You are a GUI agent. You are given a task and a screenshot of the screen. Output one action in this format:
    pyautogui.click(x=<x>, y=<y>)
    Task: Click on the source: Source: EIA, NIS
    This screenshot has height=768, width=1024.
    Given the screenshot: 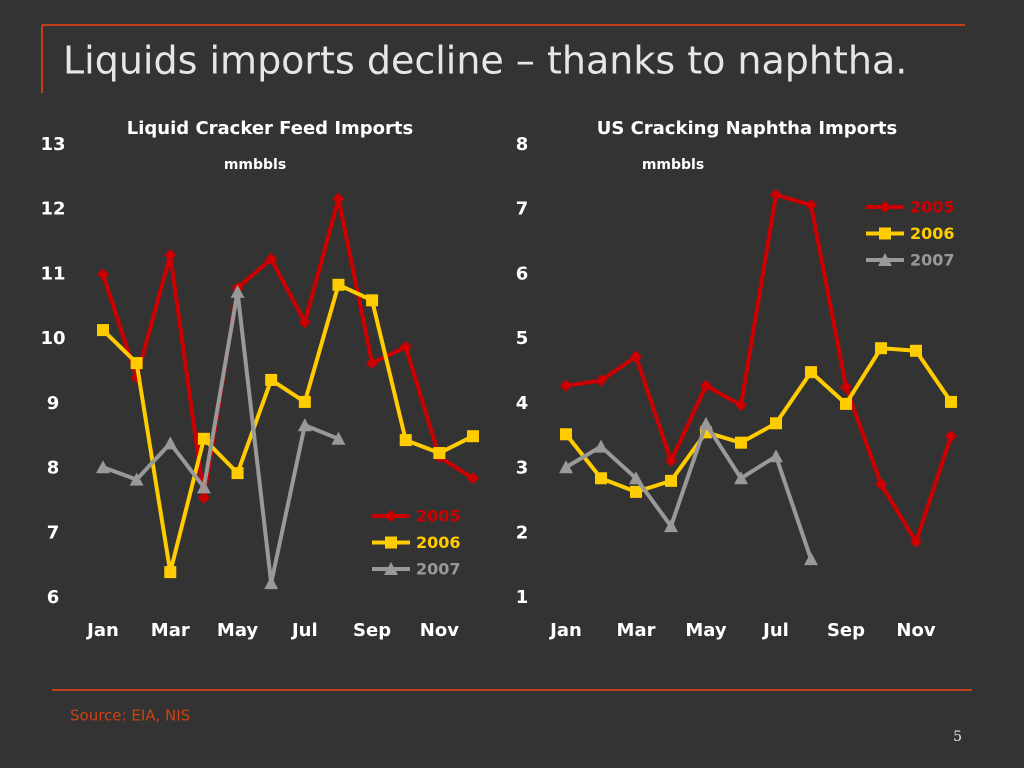 What is the action you would take?
    pyautogui.click(x=130, y=716)
    